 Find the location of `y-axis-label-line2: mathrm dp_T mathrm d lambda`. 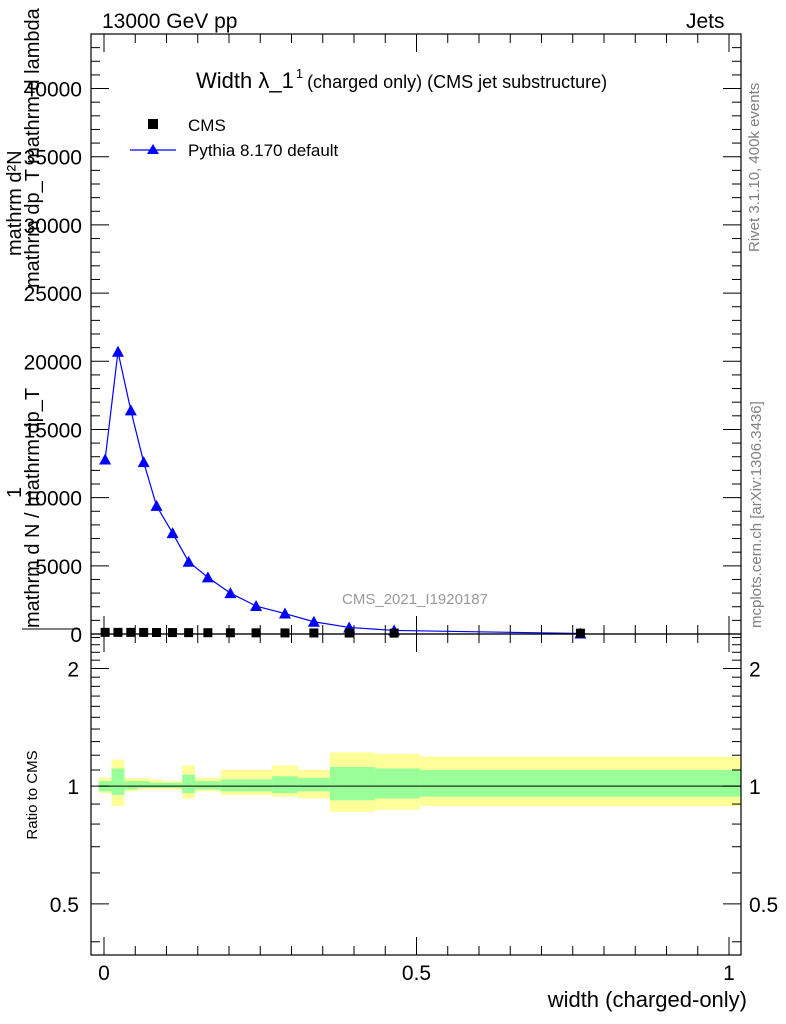

y-axis-label-line2: mathrm dp_T mathrm d lambda is located at coordinates (33, 148).